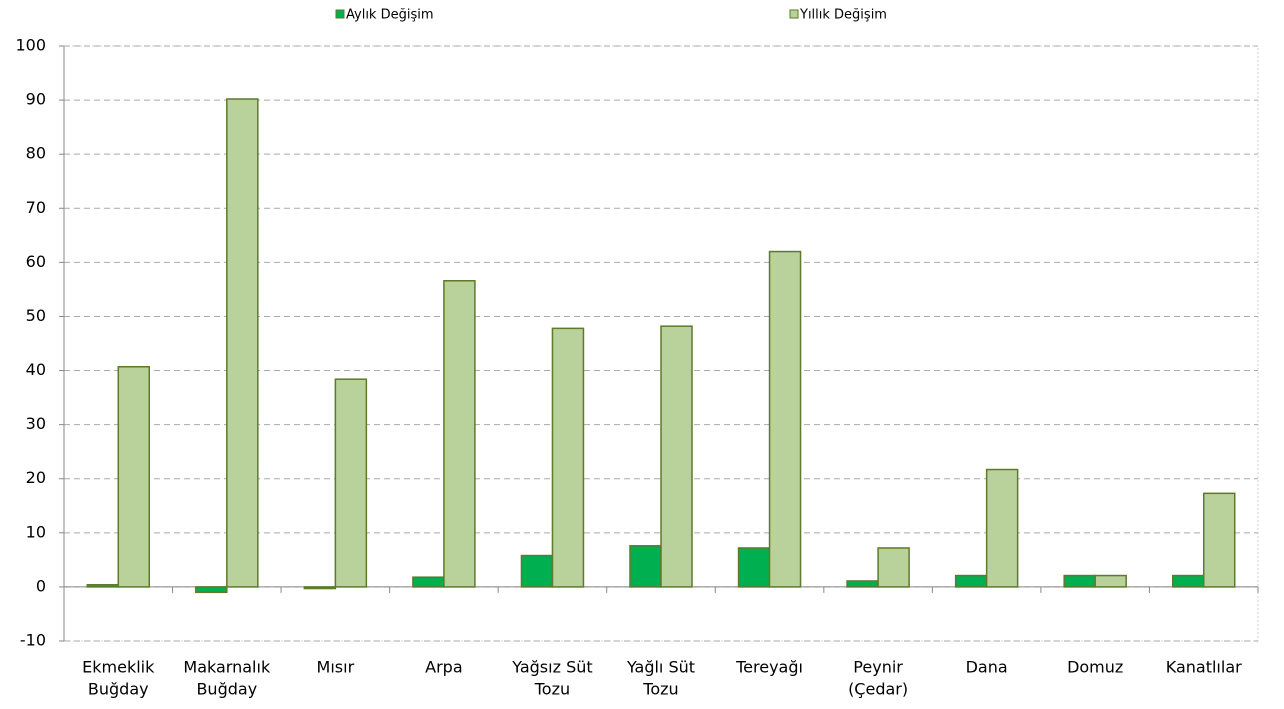 The image size is (1284, 709). I want to click on x-tick-label: (Çedar), so click(878, 689).